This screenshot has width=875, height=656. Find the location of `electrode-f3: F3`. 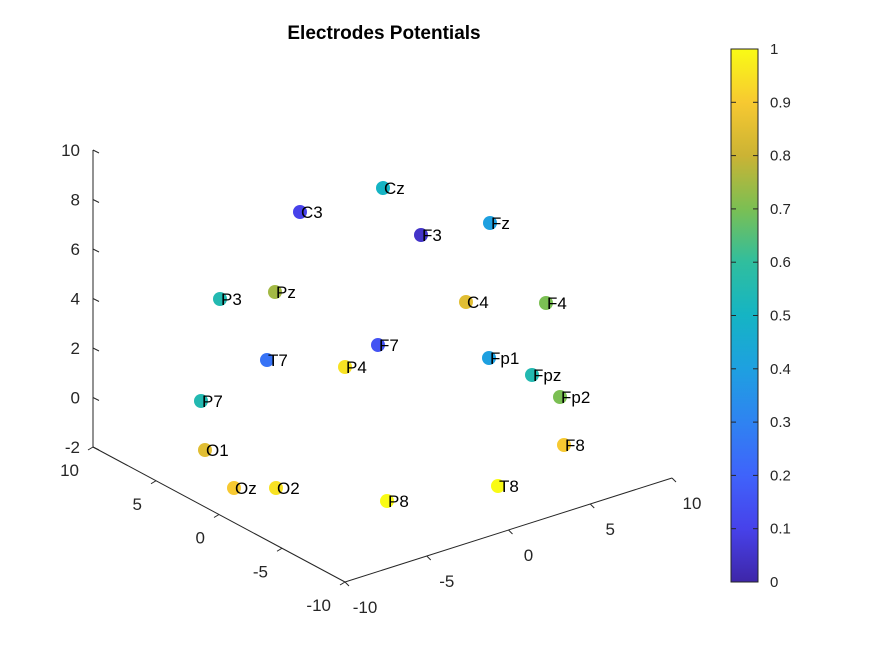

electrode-f3: F3 is located at coordinates (428, 235).